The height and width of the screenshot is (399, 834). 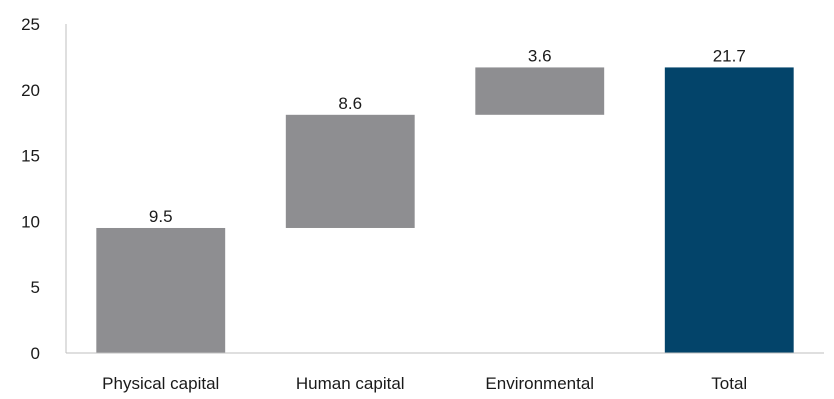 I want to click on y-tick-label: 5, so click(x=35, y=287).